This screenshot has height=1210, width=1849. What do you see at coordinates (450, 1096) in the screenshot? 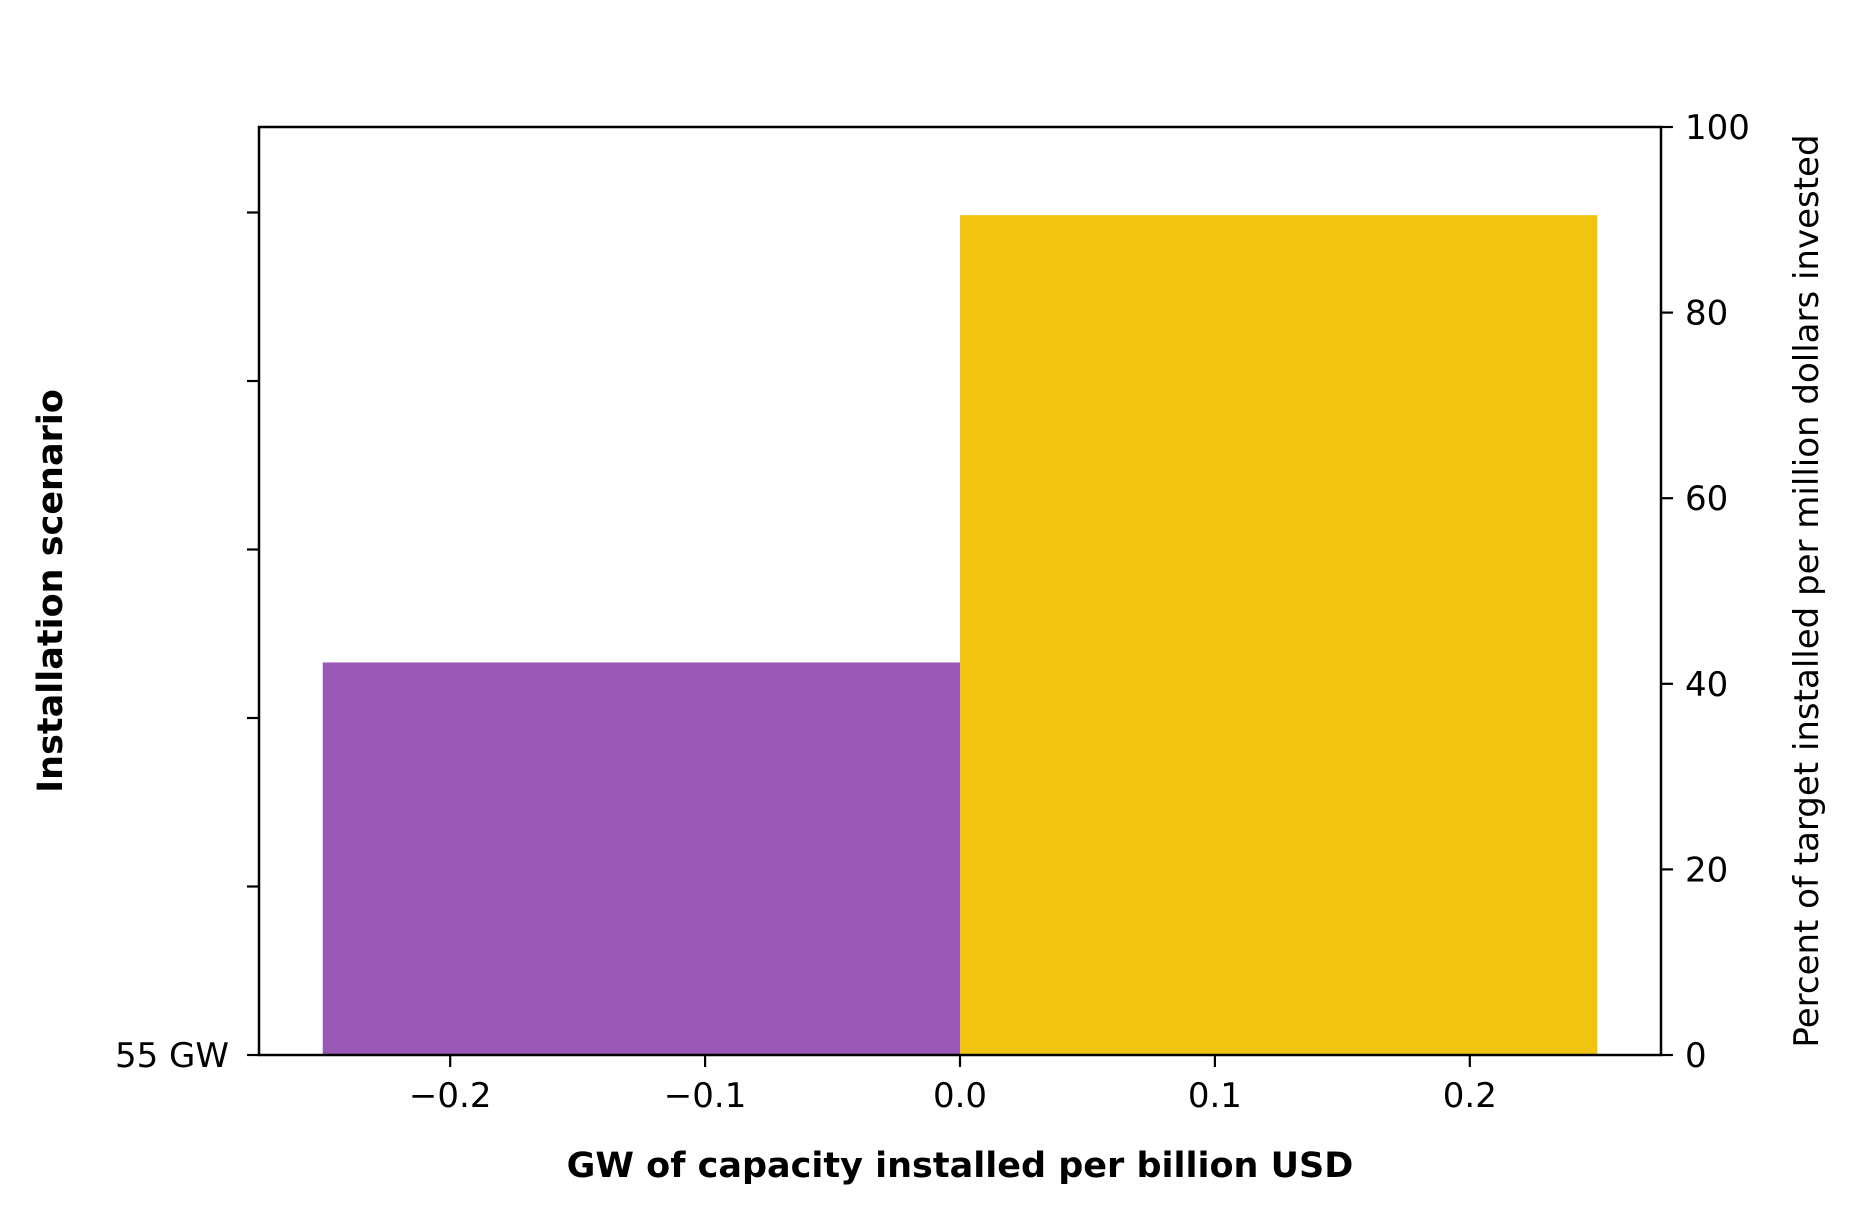
I see `x-tick-label: −0.2` at bounding box center [450, 1096].